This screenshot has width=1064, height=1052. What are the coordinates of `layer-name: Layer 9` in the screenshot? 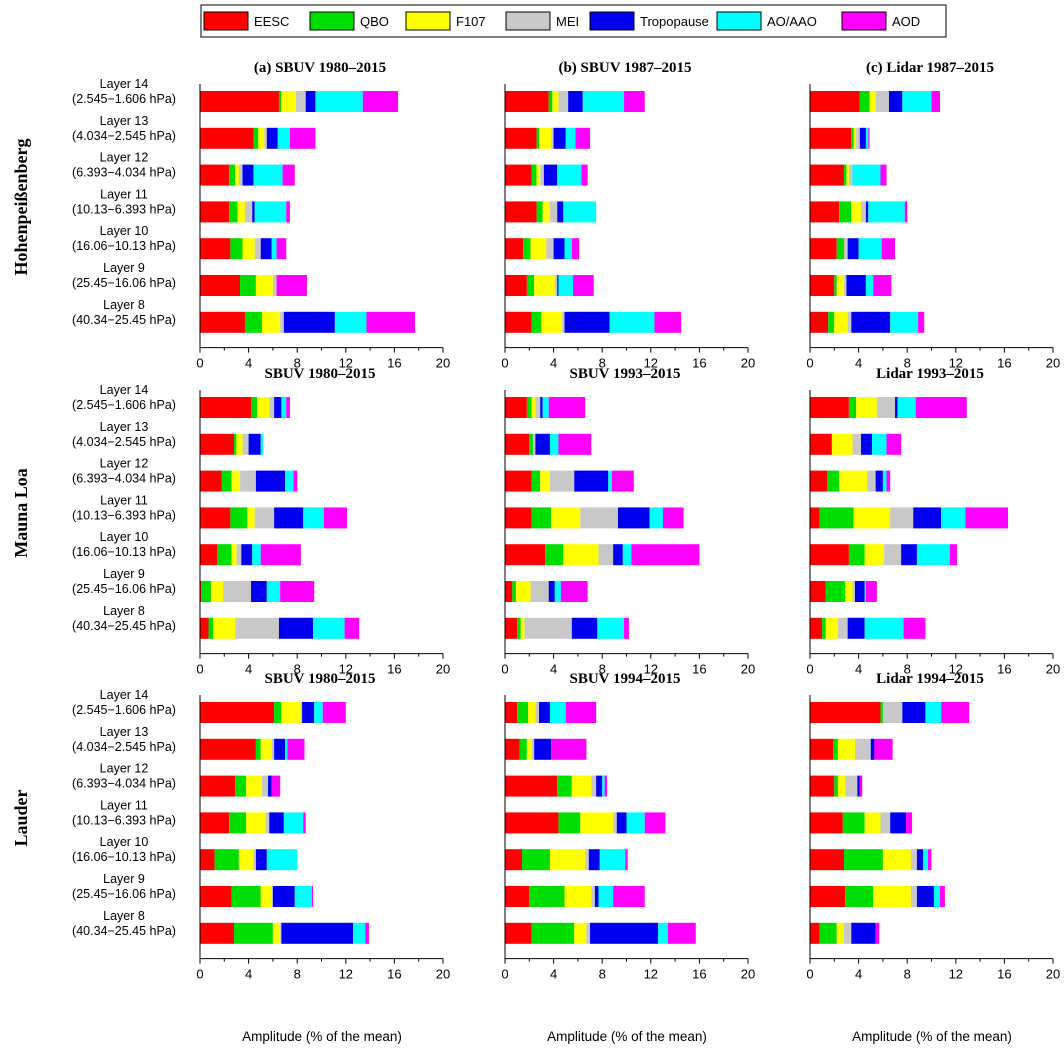 It's located at (124, 879).